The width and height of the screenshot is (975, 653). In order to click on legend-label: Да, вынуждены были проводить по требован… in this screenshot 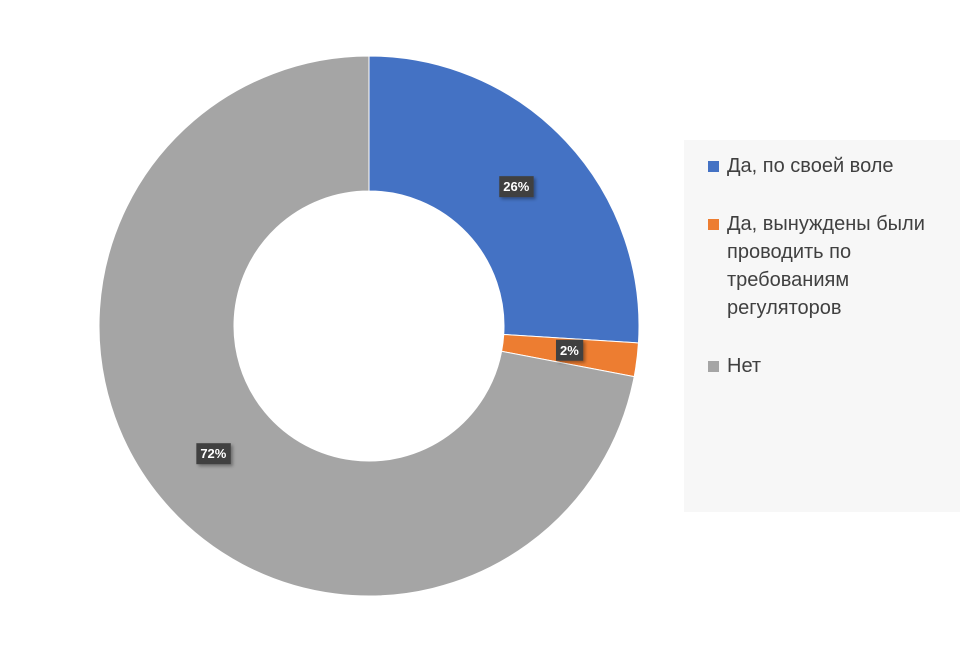, I will do `click(826, 266)`.